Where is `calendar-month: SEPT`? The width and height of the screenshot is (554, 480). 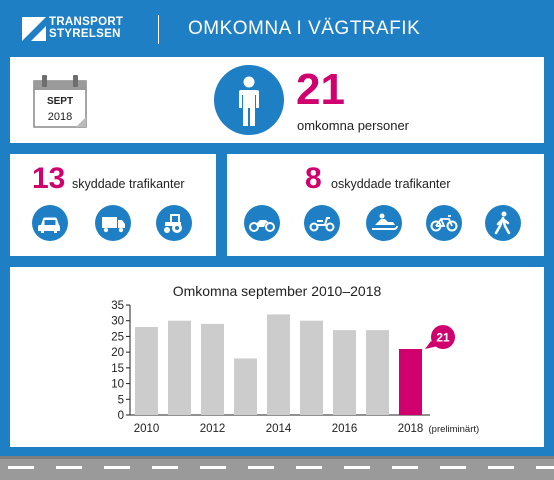
calendar-month: SEPT is located at coordinates (60, 101).